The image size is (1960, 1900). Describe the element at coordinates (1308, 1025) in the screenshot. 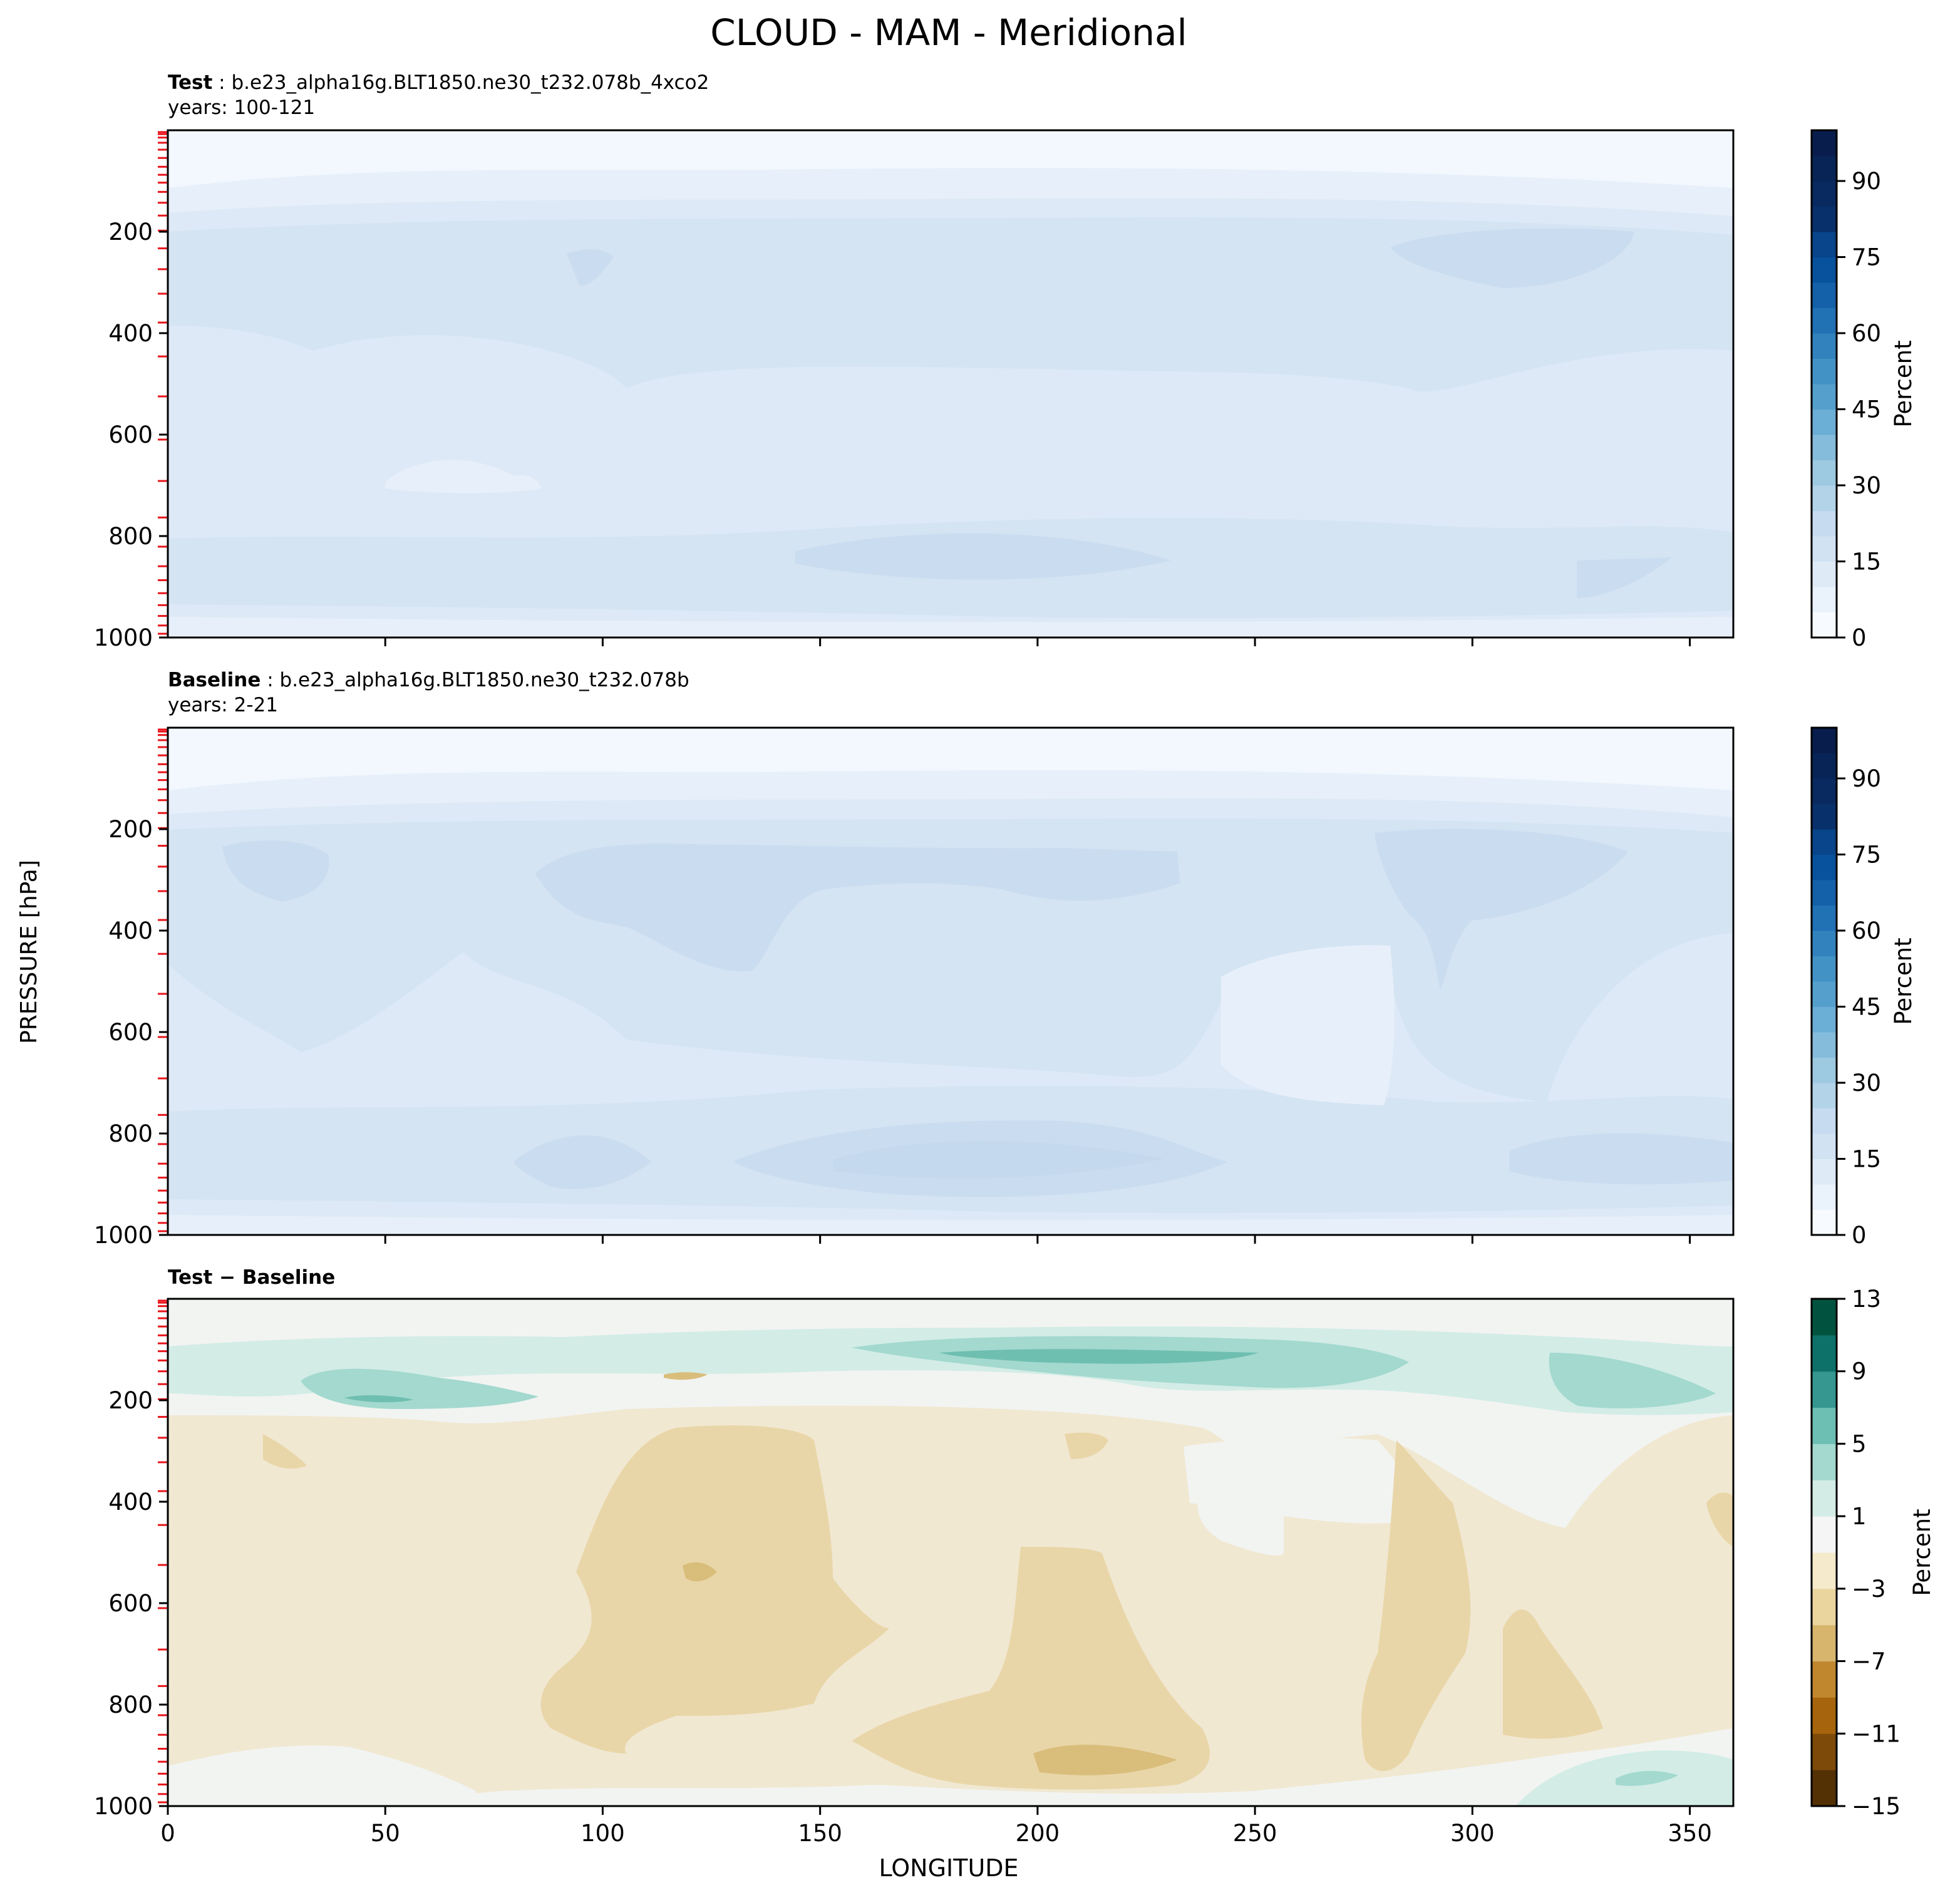

I see `baseline-clear-mid` at that location.